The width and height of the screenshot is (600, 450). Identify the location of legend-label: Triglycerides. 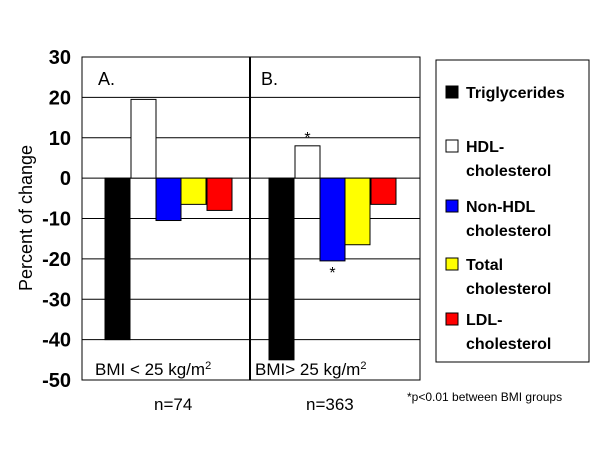
(515, 93).